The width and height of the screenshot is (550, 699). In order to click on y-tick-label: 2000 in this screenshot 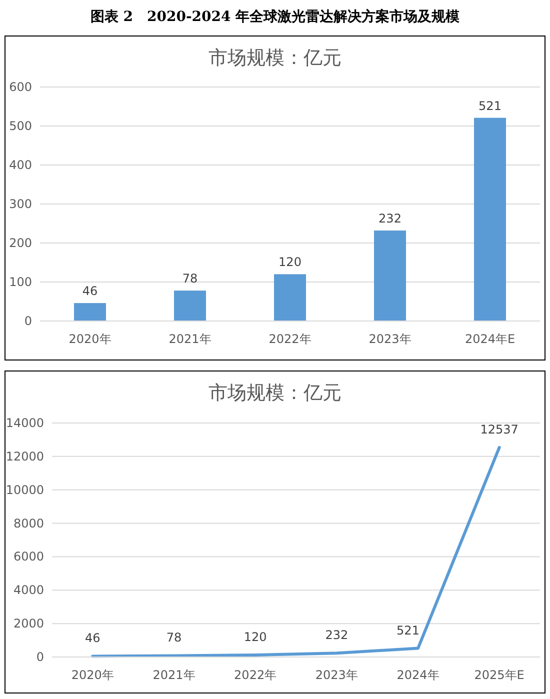, I will do `click(28, 623)`.